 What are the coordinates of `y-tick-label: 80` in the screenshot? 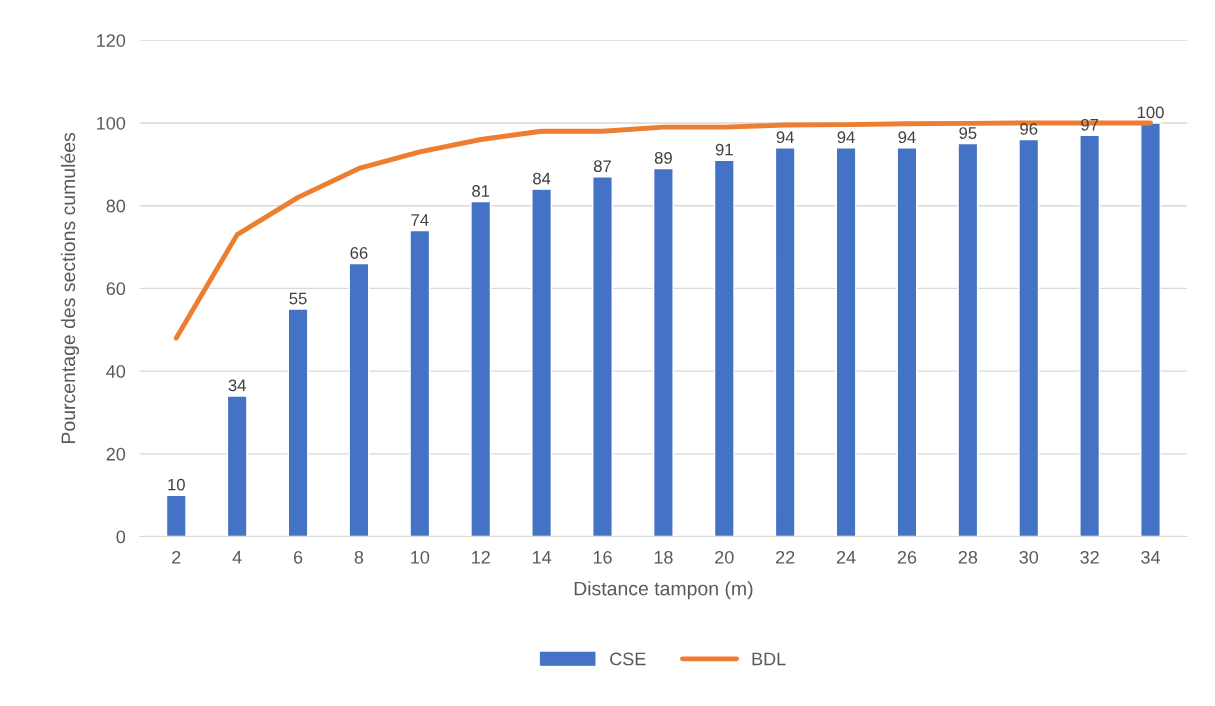 It's located at (116, 206).